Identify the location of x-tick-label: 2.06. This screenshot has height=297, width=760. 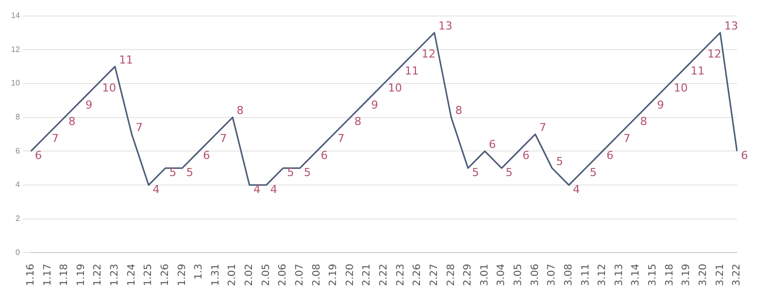
(283, 275).